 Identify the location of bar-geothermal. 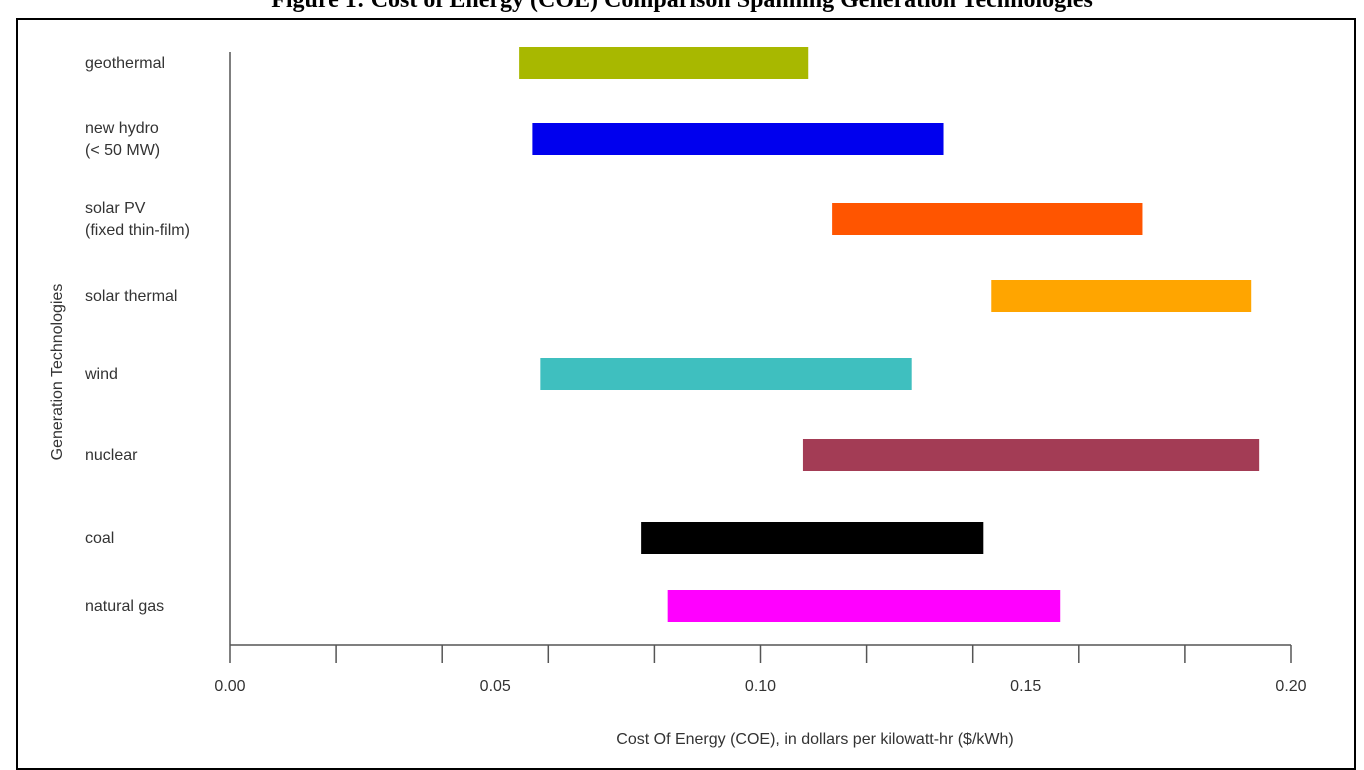
(664, 63).